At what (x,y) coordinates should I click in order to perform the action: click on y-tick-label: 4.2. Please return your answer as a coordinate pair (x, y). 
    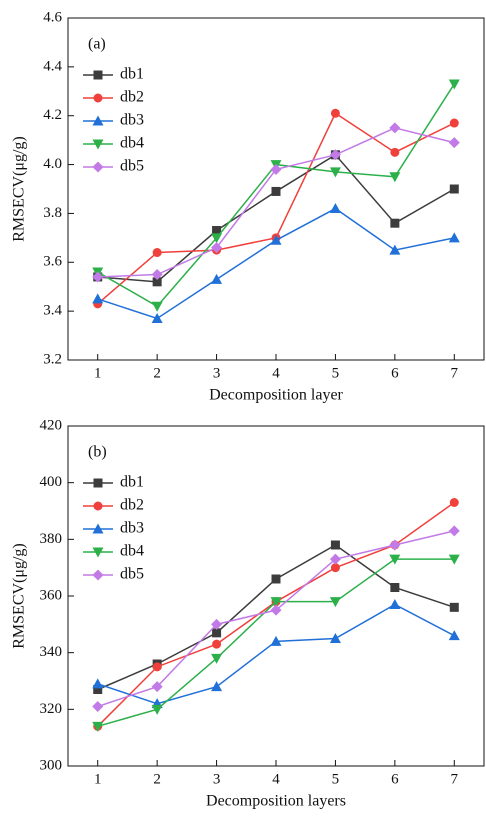
    Looking at the image, I should click on (52, 115).